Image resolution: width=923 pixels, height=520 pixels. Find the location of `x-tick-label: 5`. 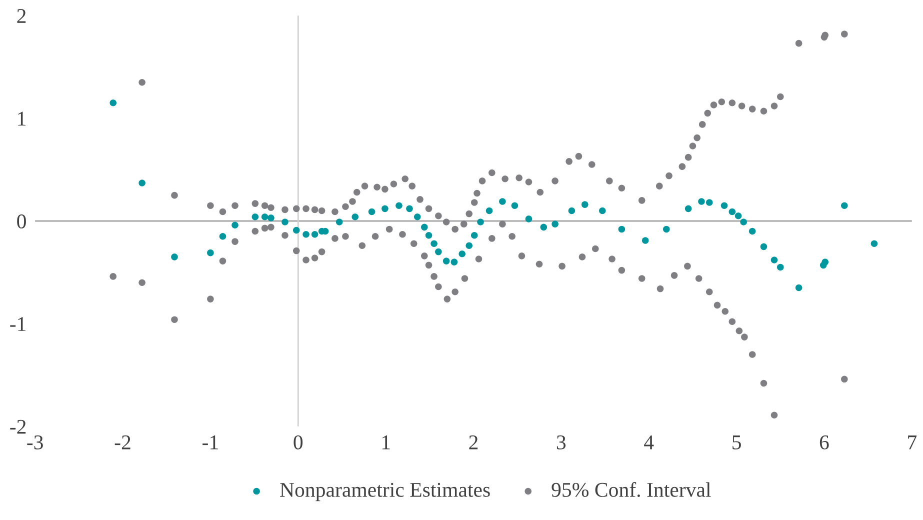

x-tick-label: 5 is located at coordinates (736, 443).